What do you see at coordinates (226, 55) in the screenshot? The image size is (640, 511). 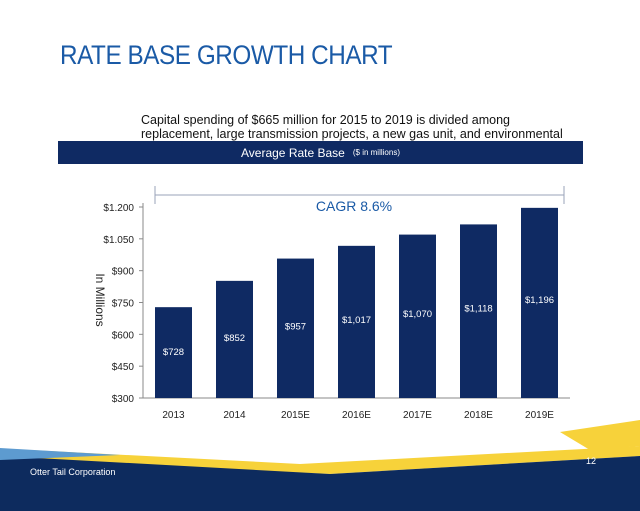 I see `page-title: RATE BASE GROWTH CHART` at bounding box center [226, 55].